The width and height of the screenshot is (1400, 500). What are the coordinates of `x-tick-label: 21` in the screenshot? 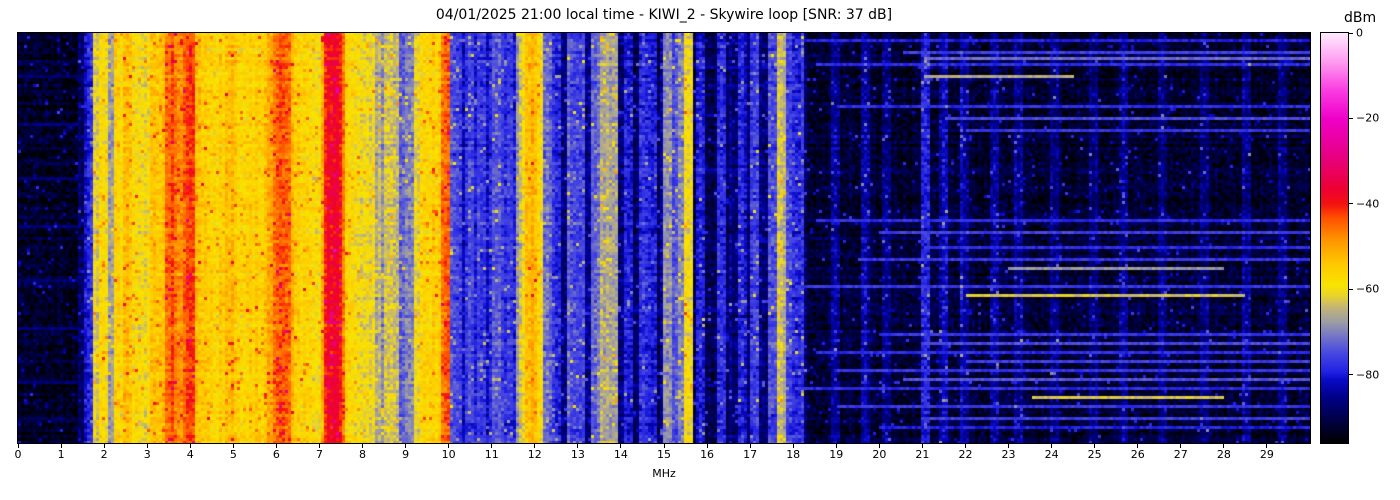 It's located at (922, 454).